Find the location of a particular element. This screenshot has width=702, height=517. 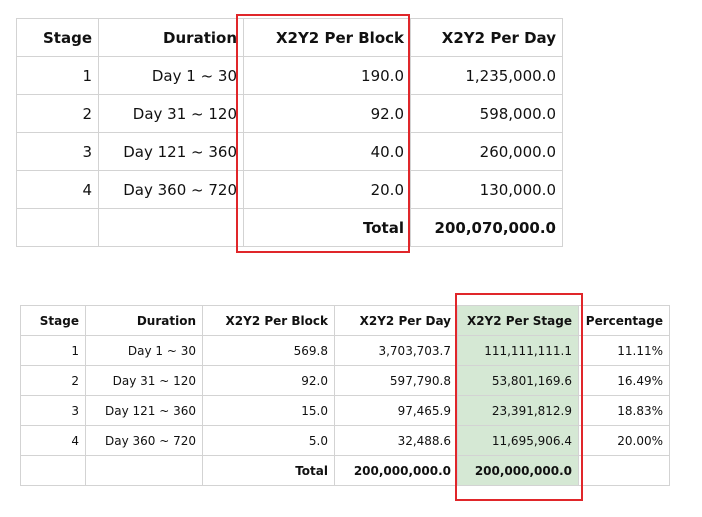

cell-per-day: 32,488.6 is located at coordinates (396, 440).